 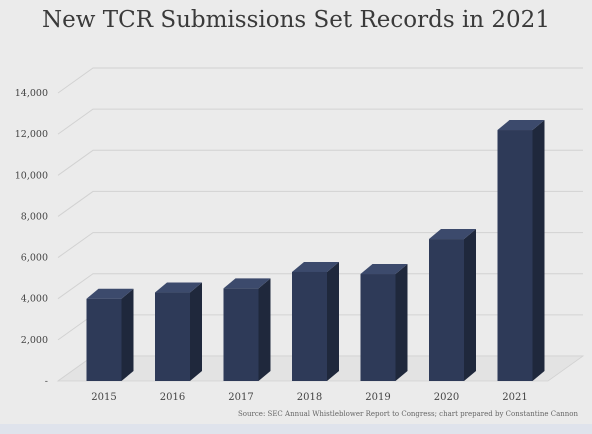 What do you see at coordinates (31, 237) in the screenshot?
I see `y-axis-ticks: - 2,000 4,000 6,000 8,000 10,000 12,000 14,000` at bounding box center [31, 237].